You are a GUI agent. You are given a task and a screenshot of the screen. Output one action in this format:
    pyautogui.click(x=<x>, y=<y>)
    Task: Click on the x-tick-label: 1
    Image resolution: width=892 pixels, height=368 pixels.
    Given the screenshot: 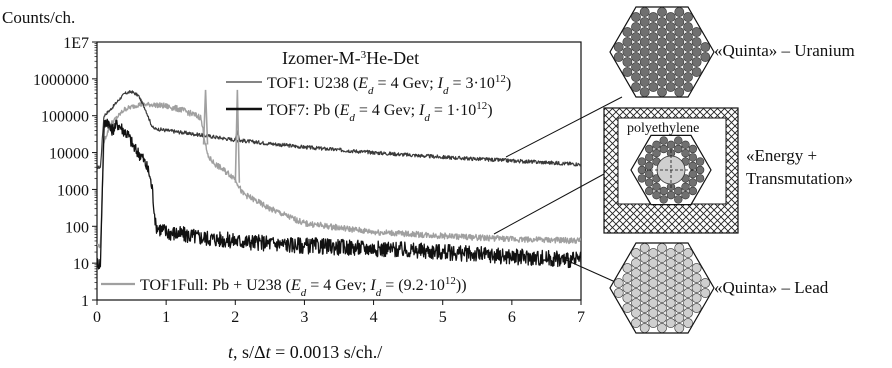 What is the action you would take?
    pyautogui.click(x=166, y=317)
    